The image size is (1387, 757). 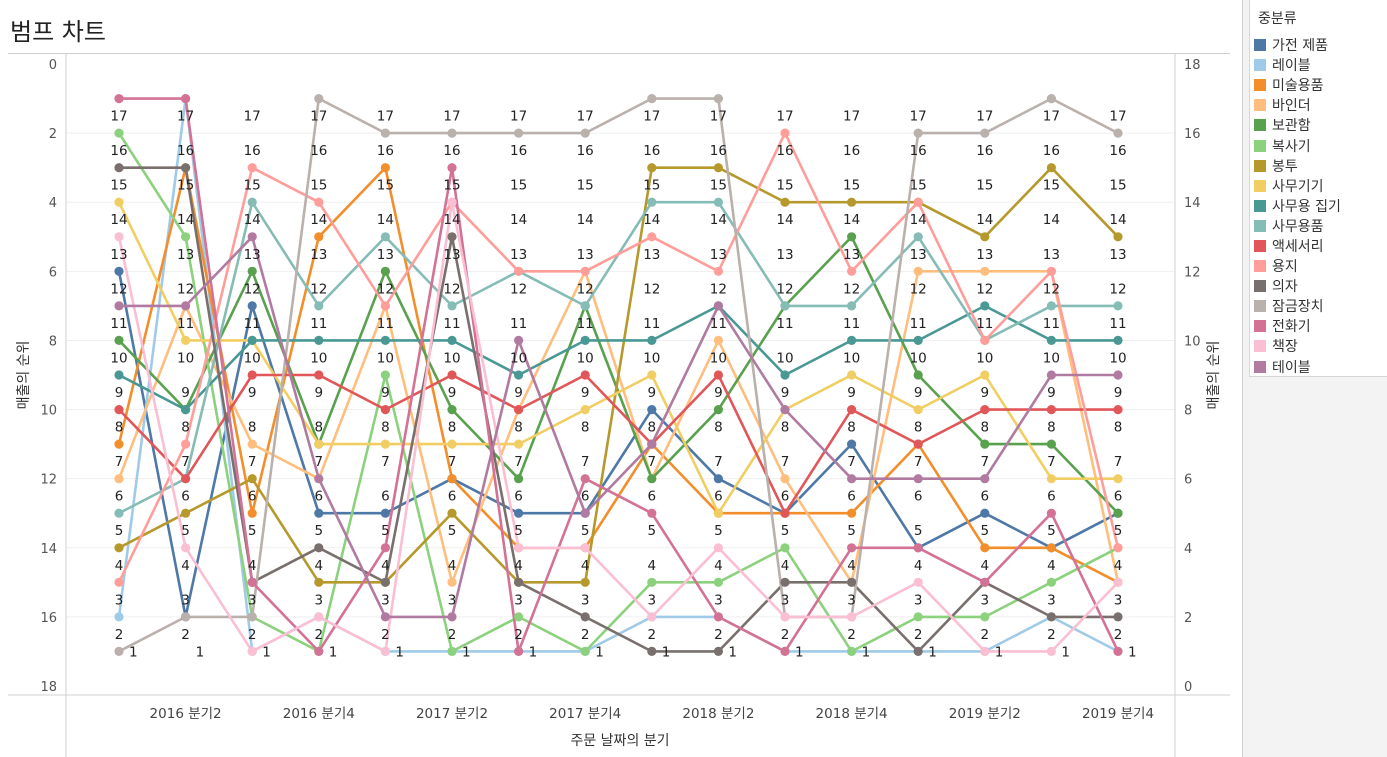 What do you see at coordinates (1297, 326) in the screenshot?
I see `legend-item: 전화기` at bounding box center [1297, 326].